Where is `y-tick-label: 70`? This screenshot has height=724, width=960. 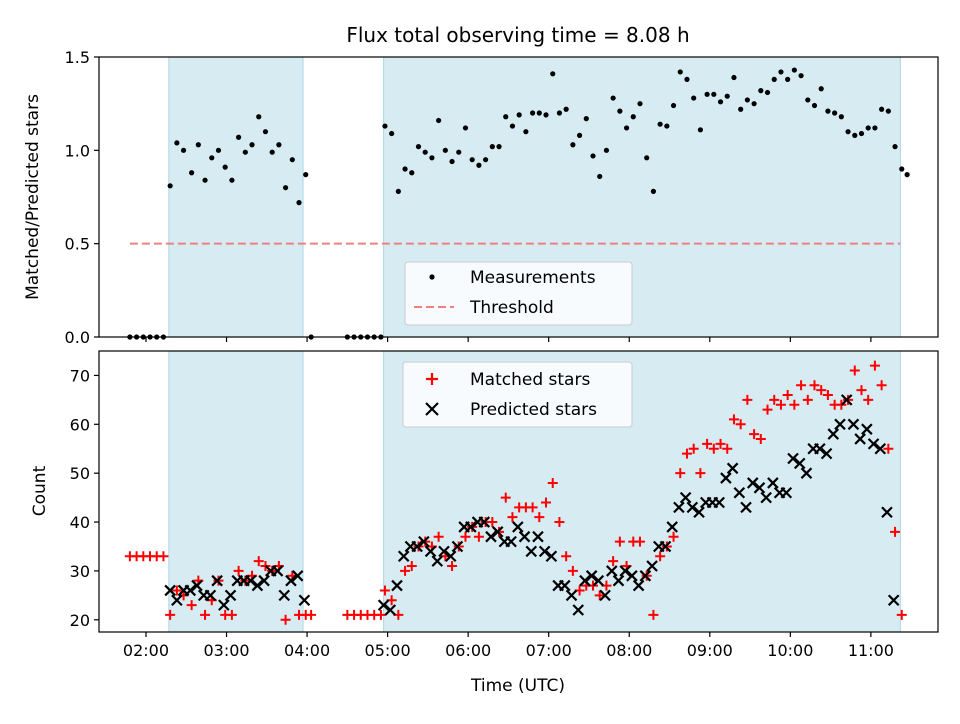
y-tick-label: 70 is located at coordinates (80, 375).